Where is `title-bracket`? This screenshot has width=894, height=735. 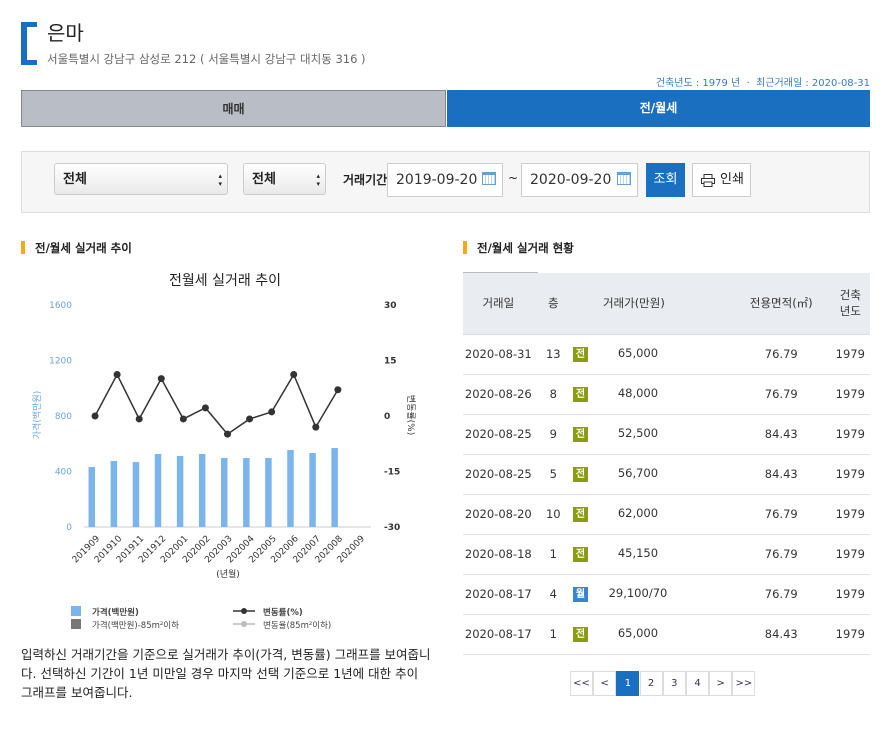
title-bracket is located at coordinates (24, 43).